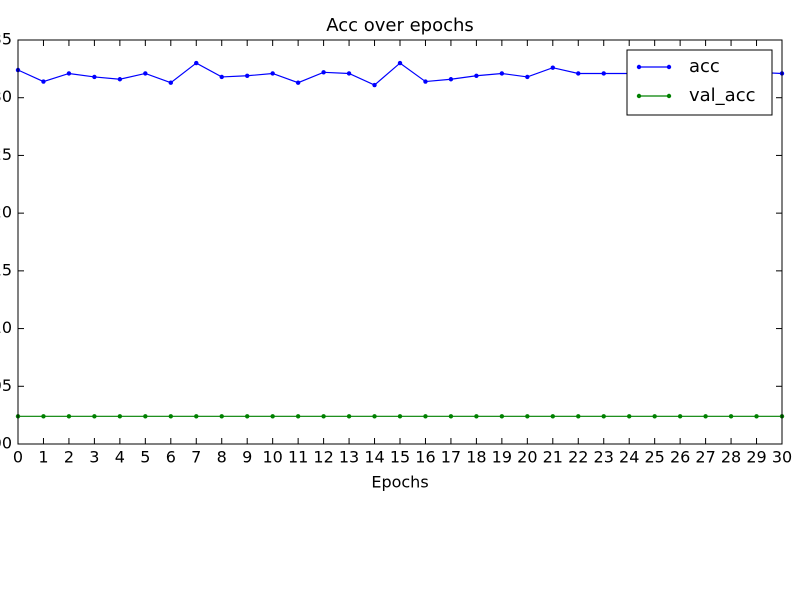  What do you see at coordinates (171, 457) in the screenshot?
I see `x-tick-label: 6` at bounding box center [171, 457].